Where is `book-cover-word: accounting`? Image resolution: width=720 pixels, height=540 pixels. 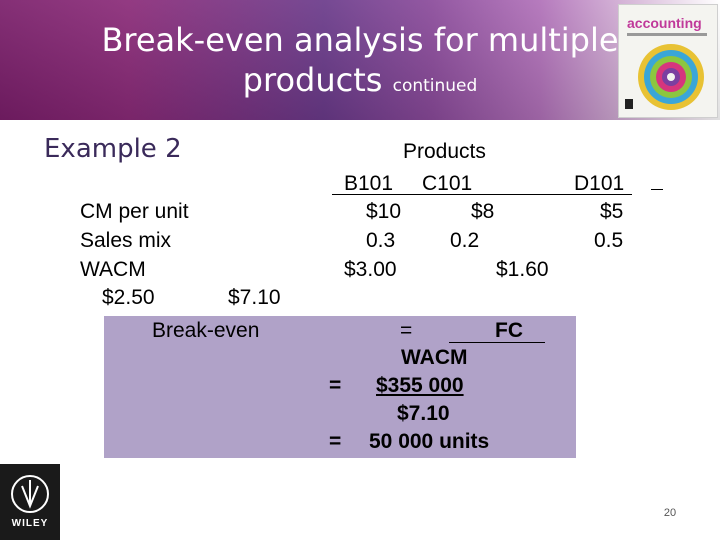
book-cover-word: accounting is located at coordinates (664, 23).